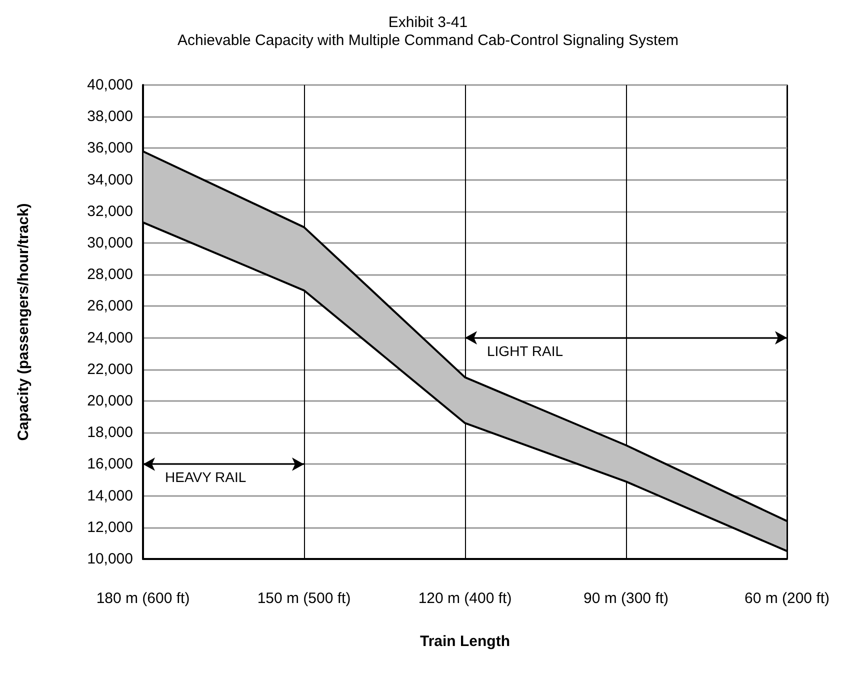  Describe the element at coordinates (110, 306) in the screenshot. I see `y-tick-label: 26,000` at that location.